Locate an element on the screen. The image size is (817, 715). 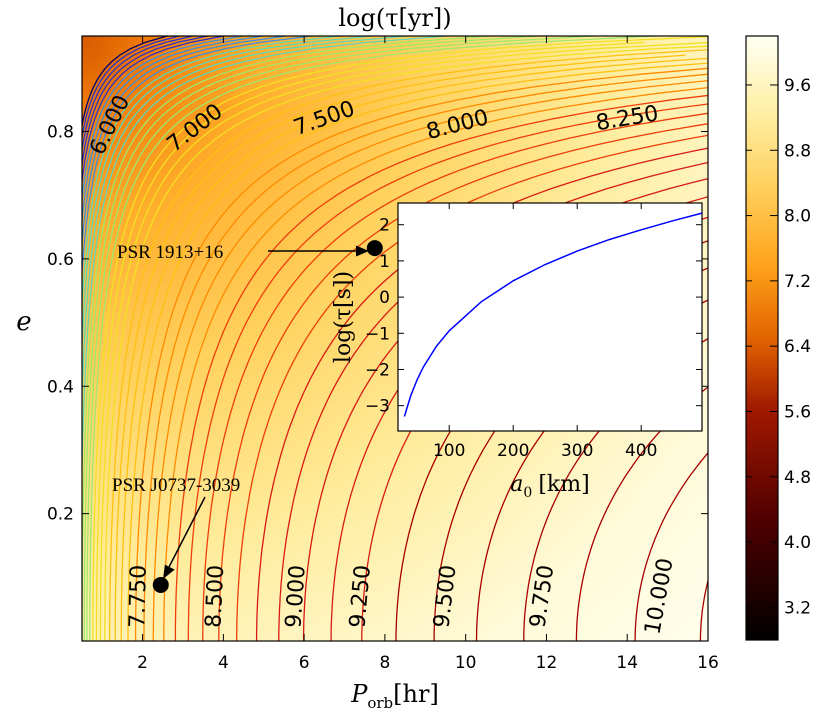
main-title: log(τ[yr]) is located at coordinates (394, 18).